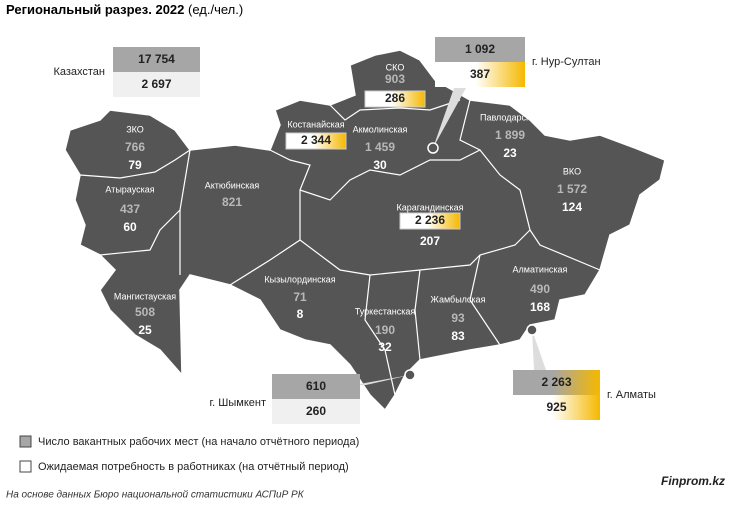 This screenshot has width=731, height=512. What do you see at coordinates (572, 207) in the screenshot?
I see `region-demand: 124` at bounding box center [572, 207].